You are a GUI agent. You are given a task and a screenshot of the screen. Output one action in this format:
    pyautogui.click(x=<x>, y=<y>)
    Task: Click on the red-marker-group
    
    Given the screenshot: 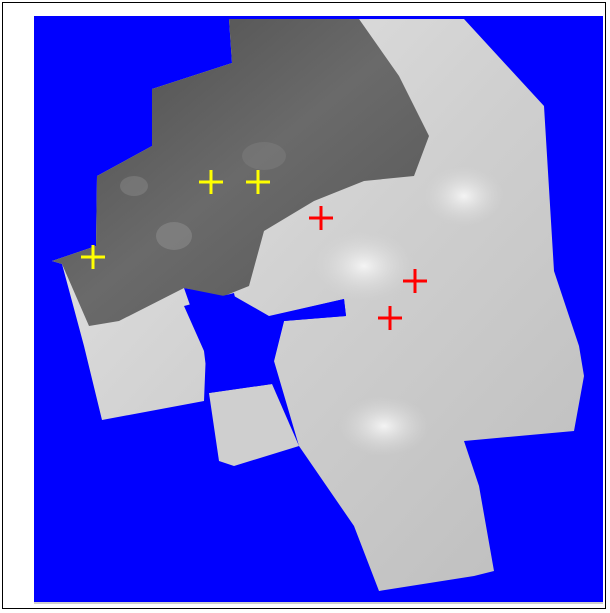 What is the action you would take?
    pyautogui.click(x=368, y=268)
    